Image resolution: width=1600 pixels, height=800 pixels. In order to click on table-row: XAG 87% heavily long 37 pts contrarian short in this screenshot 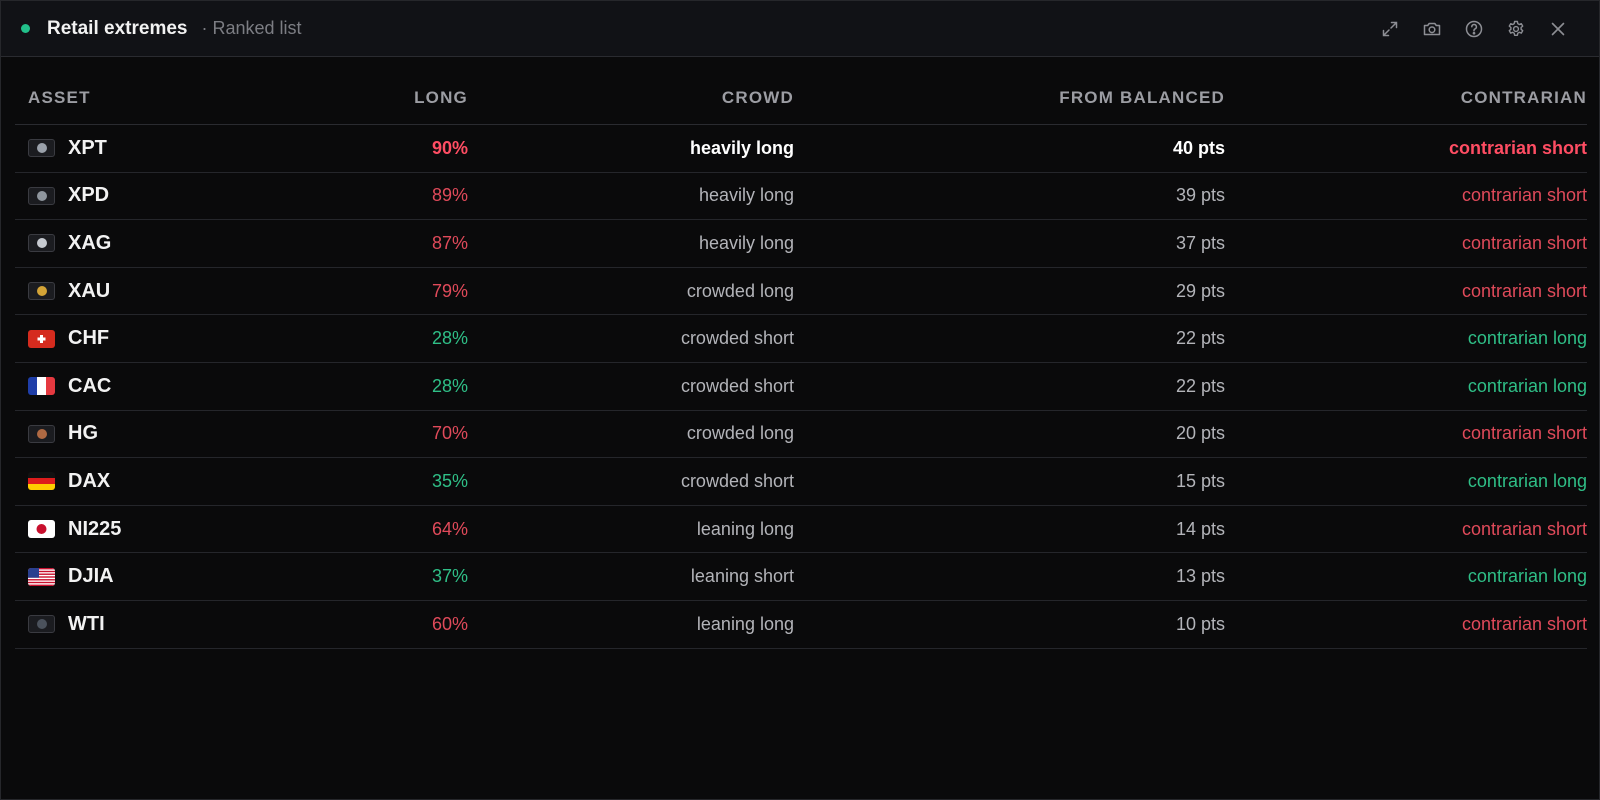, I will do `click(801, 244)`.